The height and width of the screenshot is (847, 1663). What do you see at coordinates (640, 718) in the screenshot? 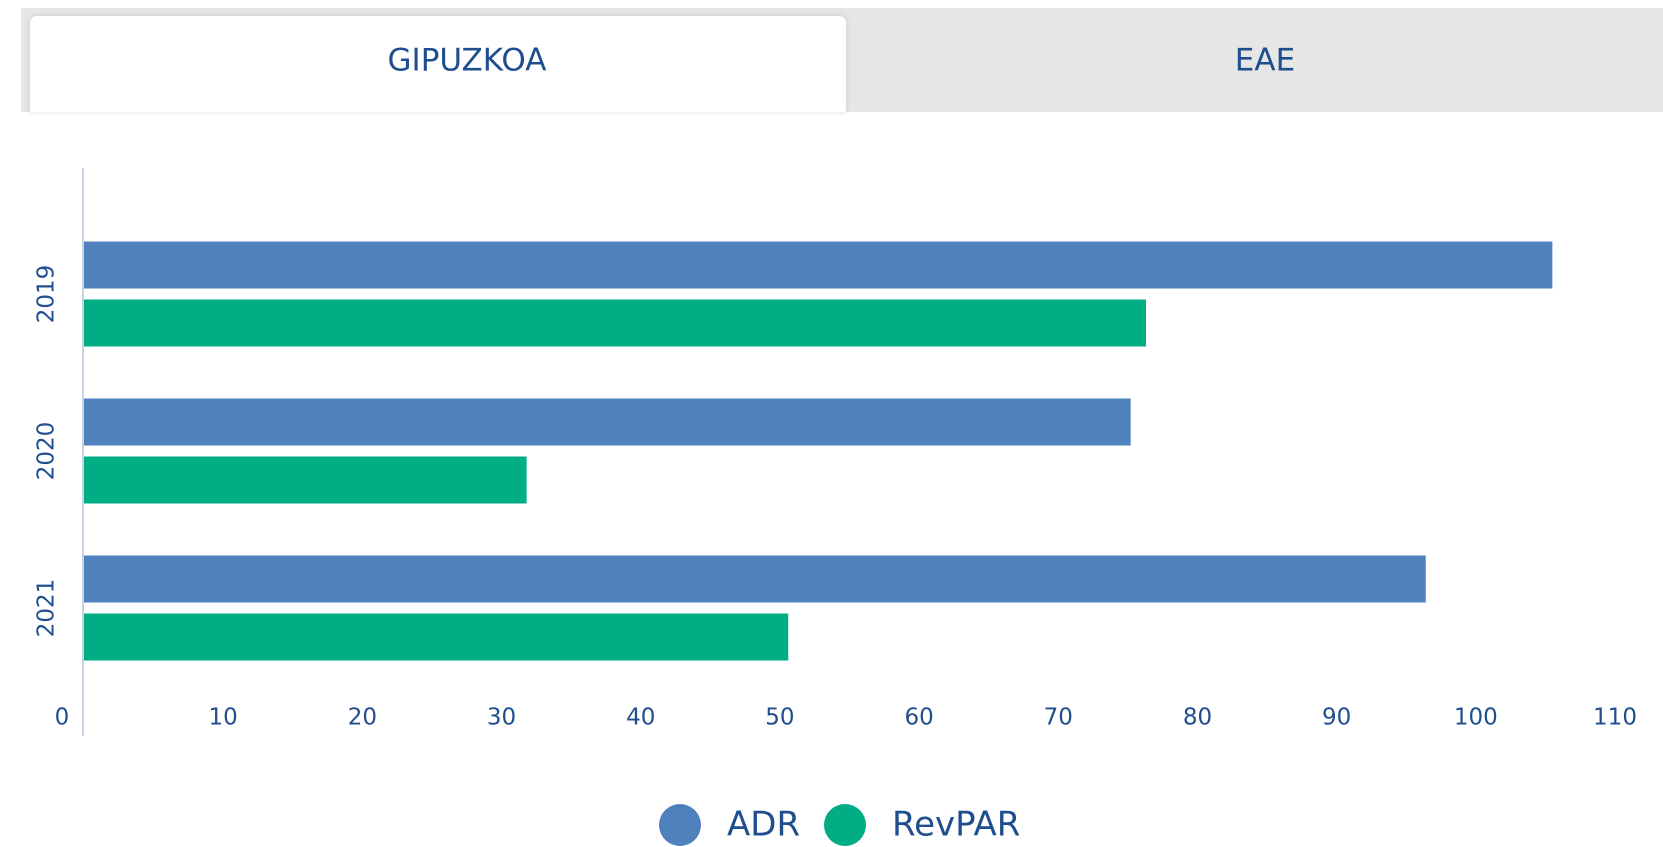
I see `x-tick-label: 40` at bounding box center [640, 718].